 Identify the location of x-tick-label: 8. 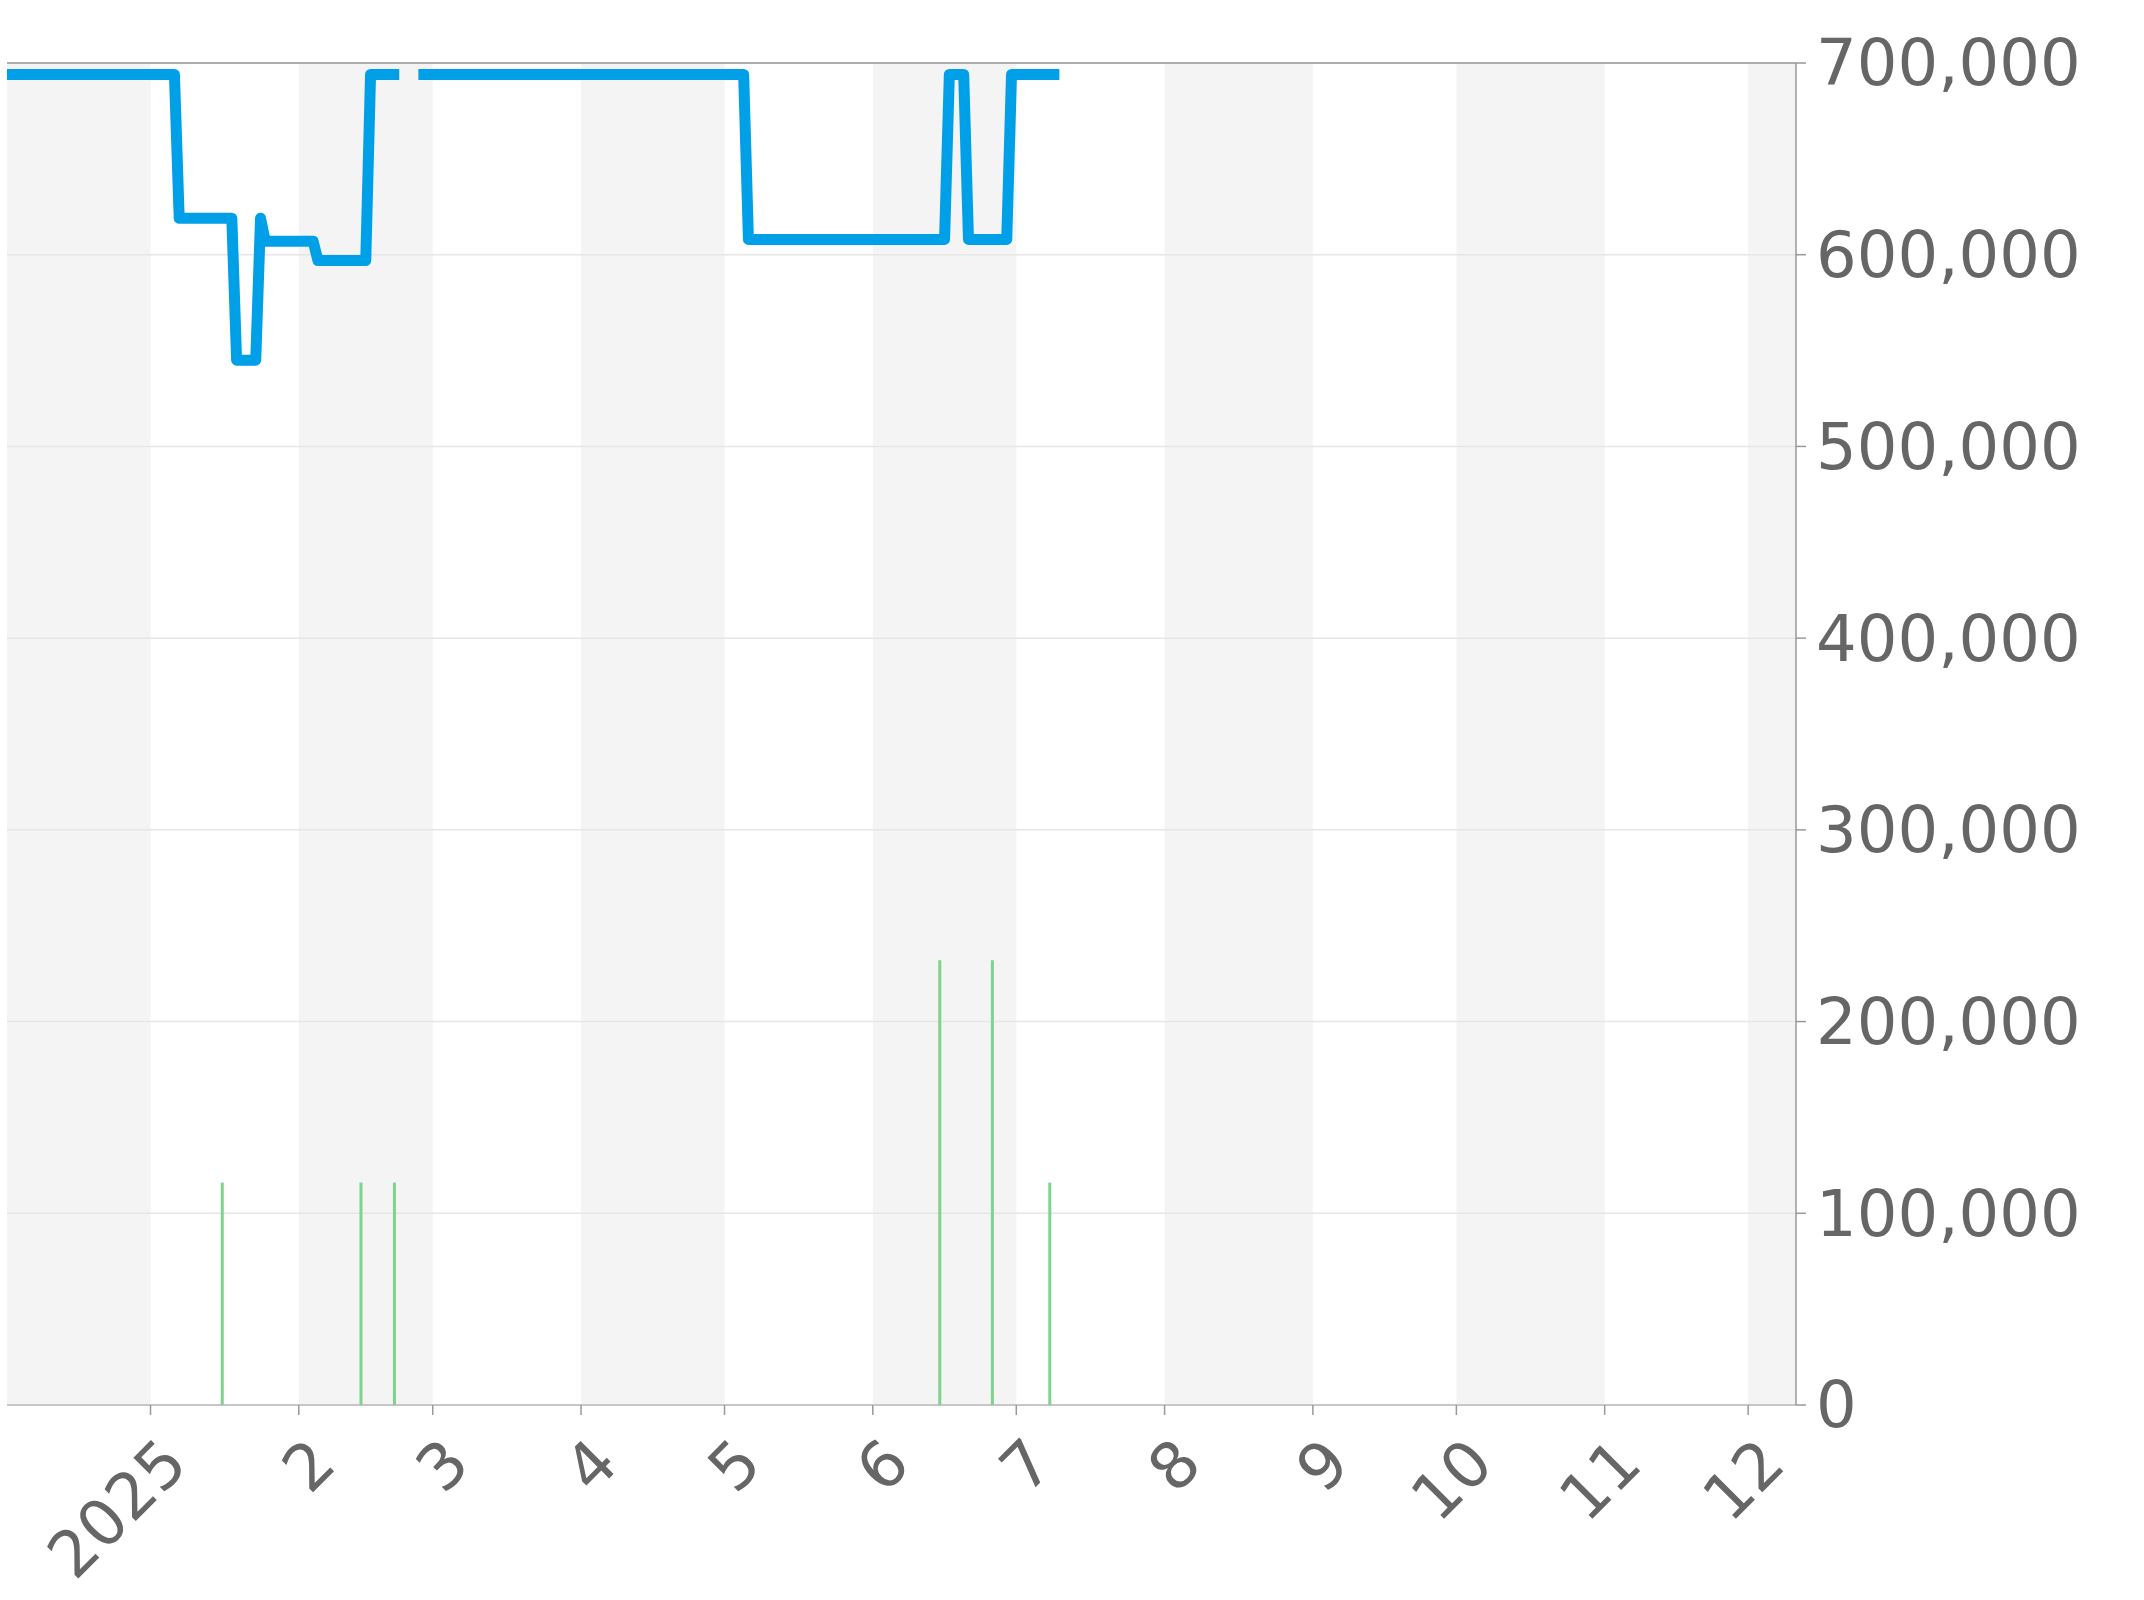
(1174, 1465).